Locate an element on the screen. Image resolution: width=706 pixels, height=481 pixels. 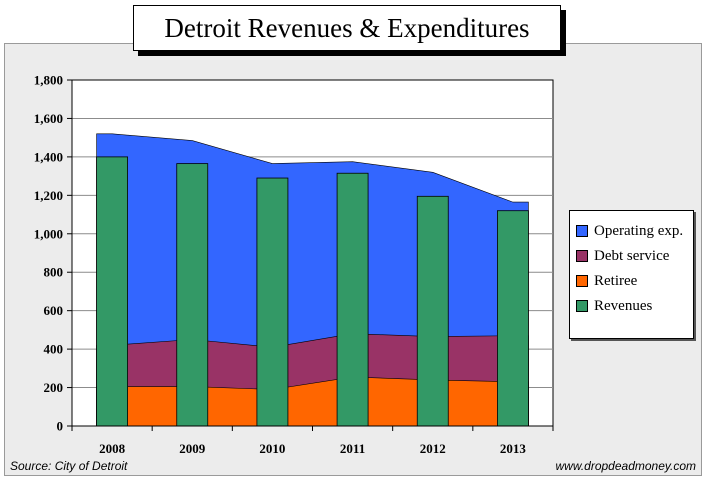
x-tick-label-2012: 2012 is located at coordinates (433, 448).